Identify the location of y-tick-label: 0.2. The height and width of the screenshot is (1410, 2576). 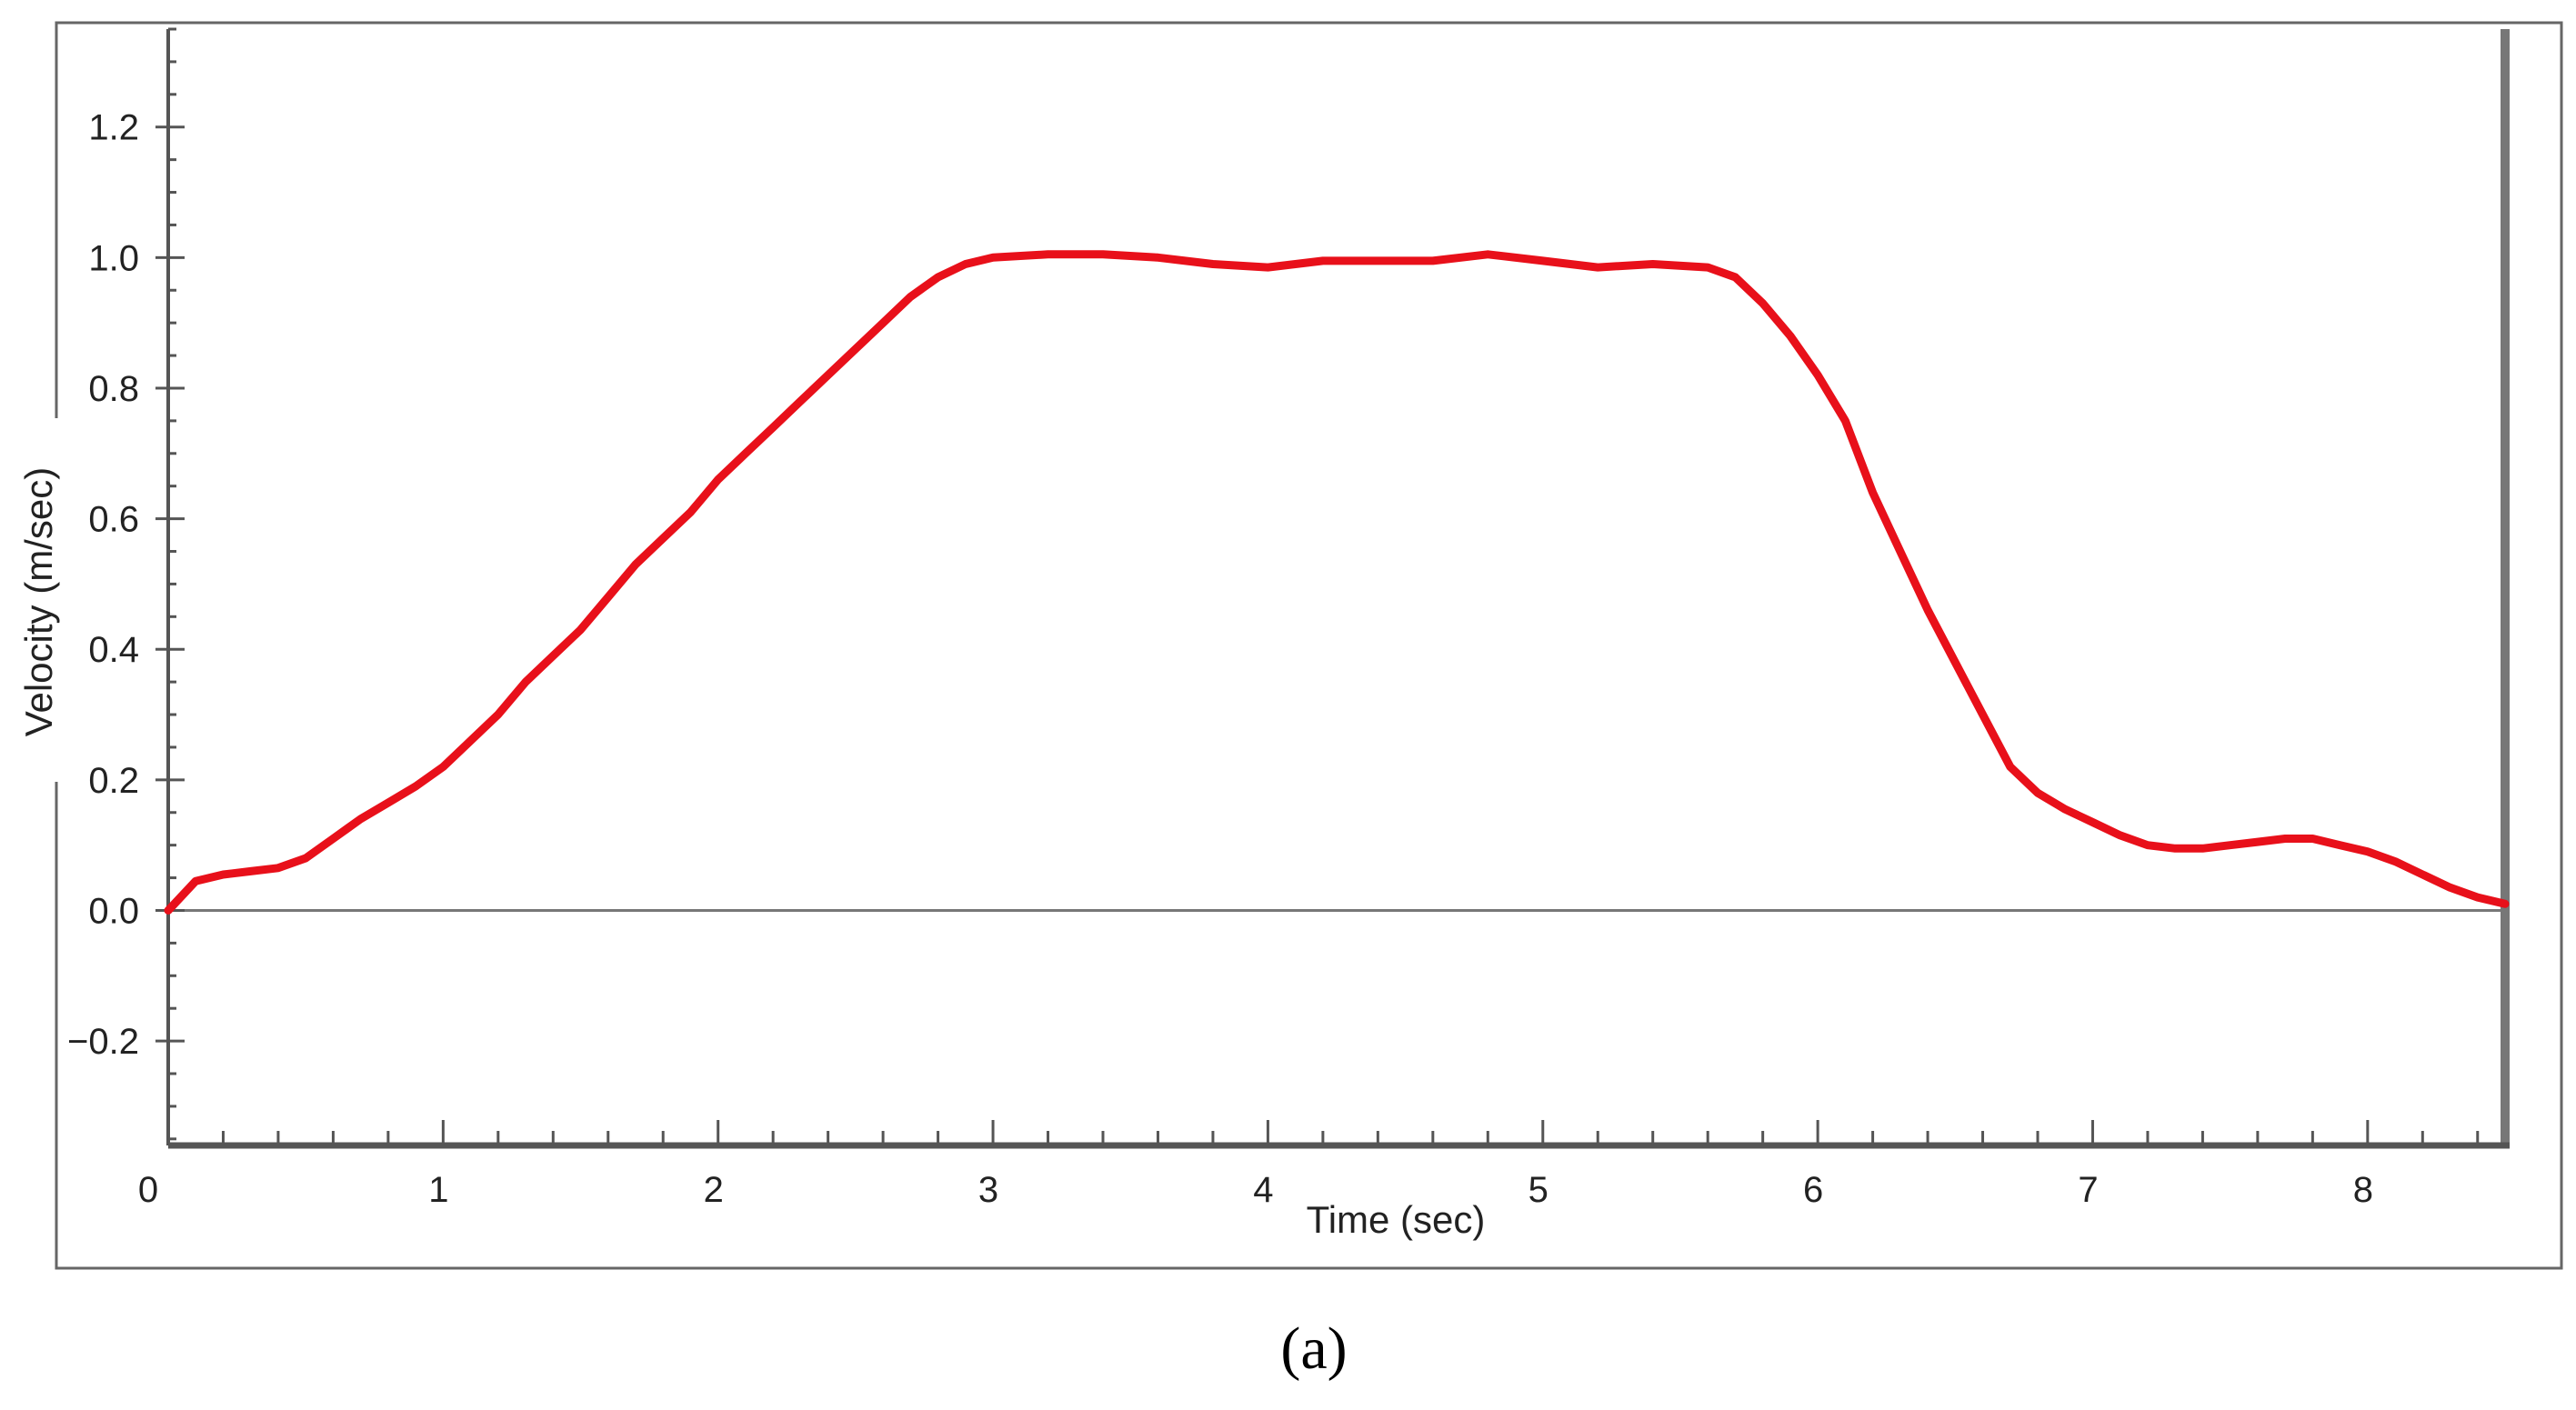
(113, 781).